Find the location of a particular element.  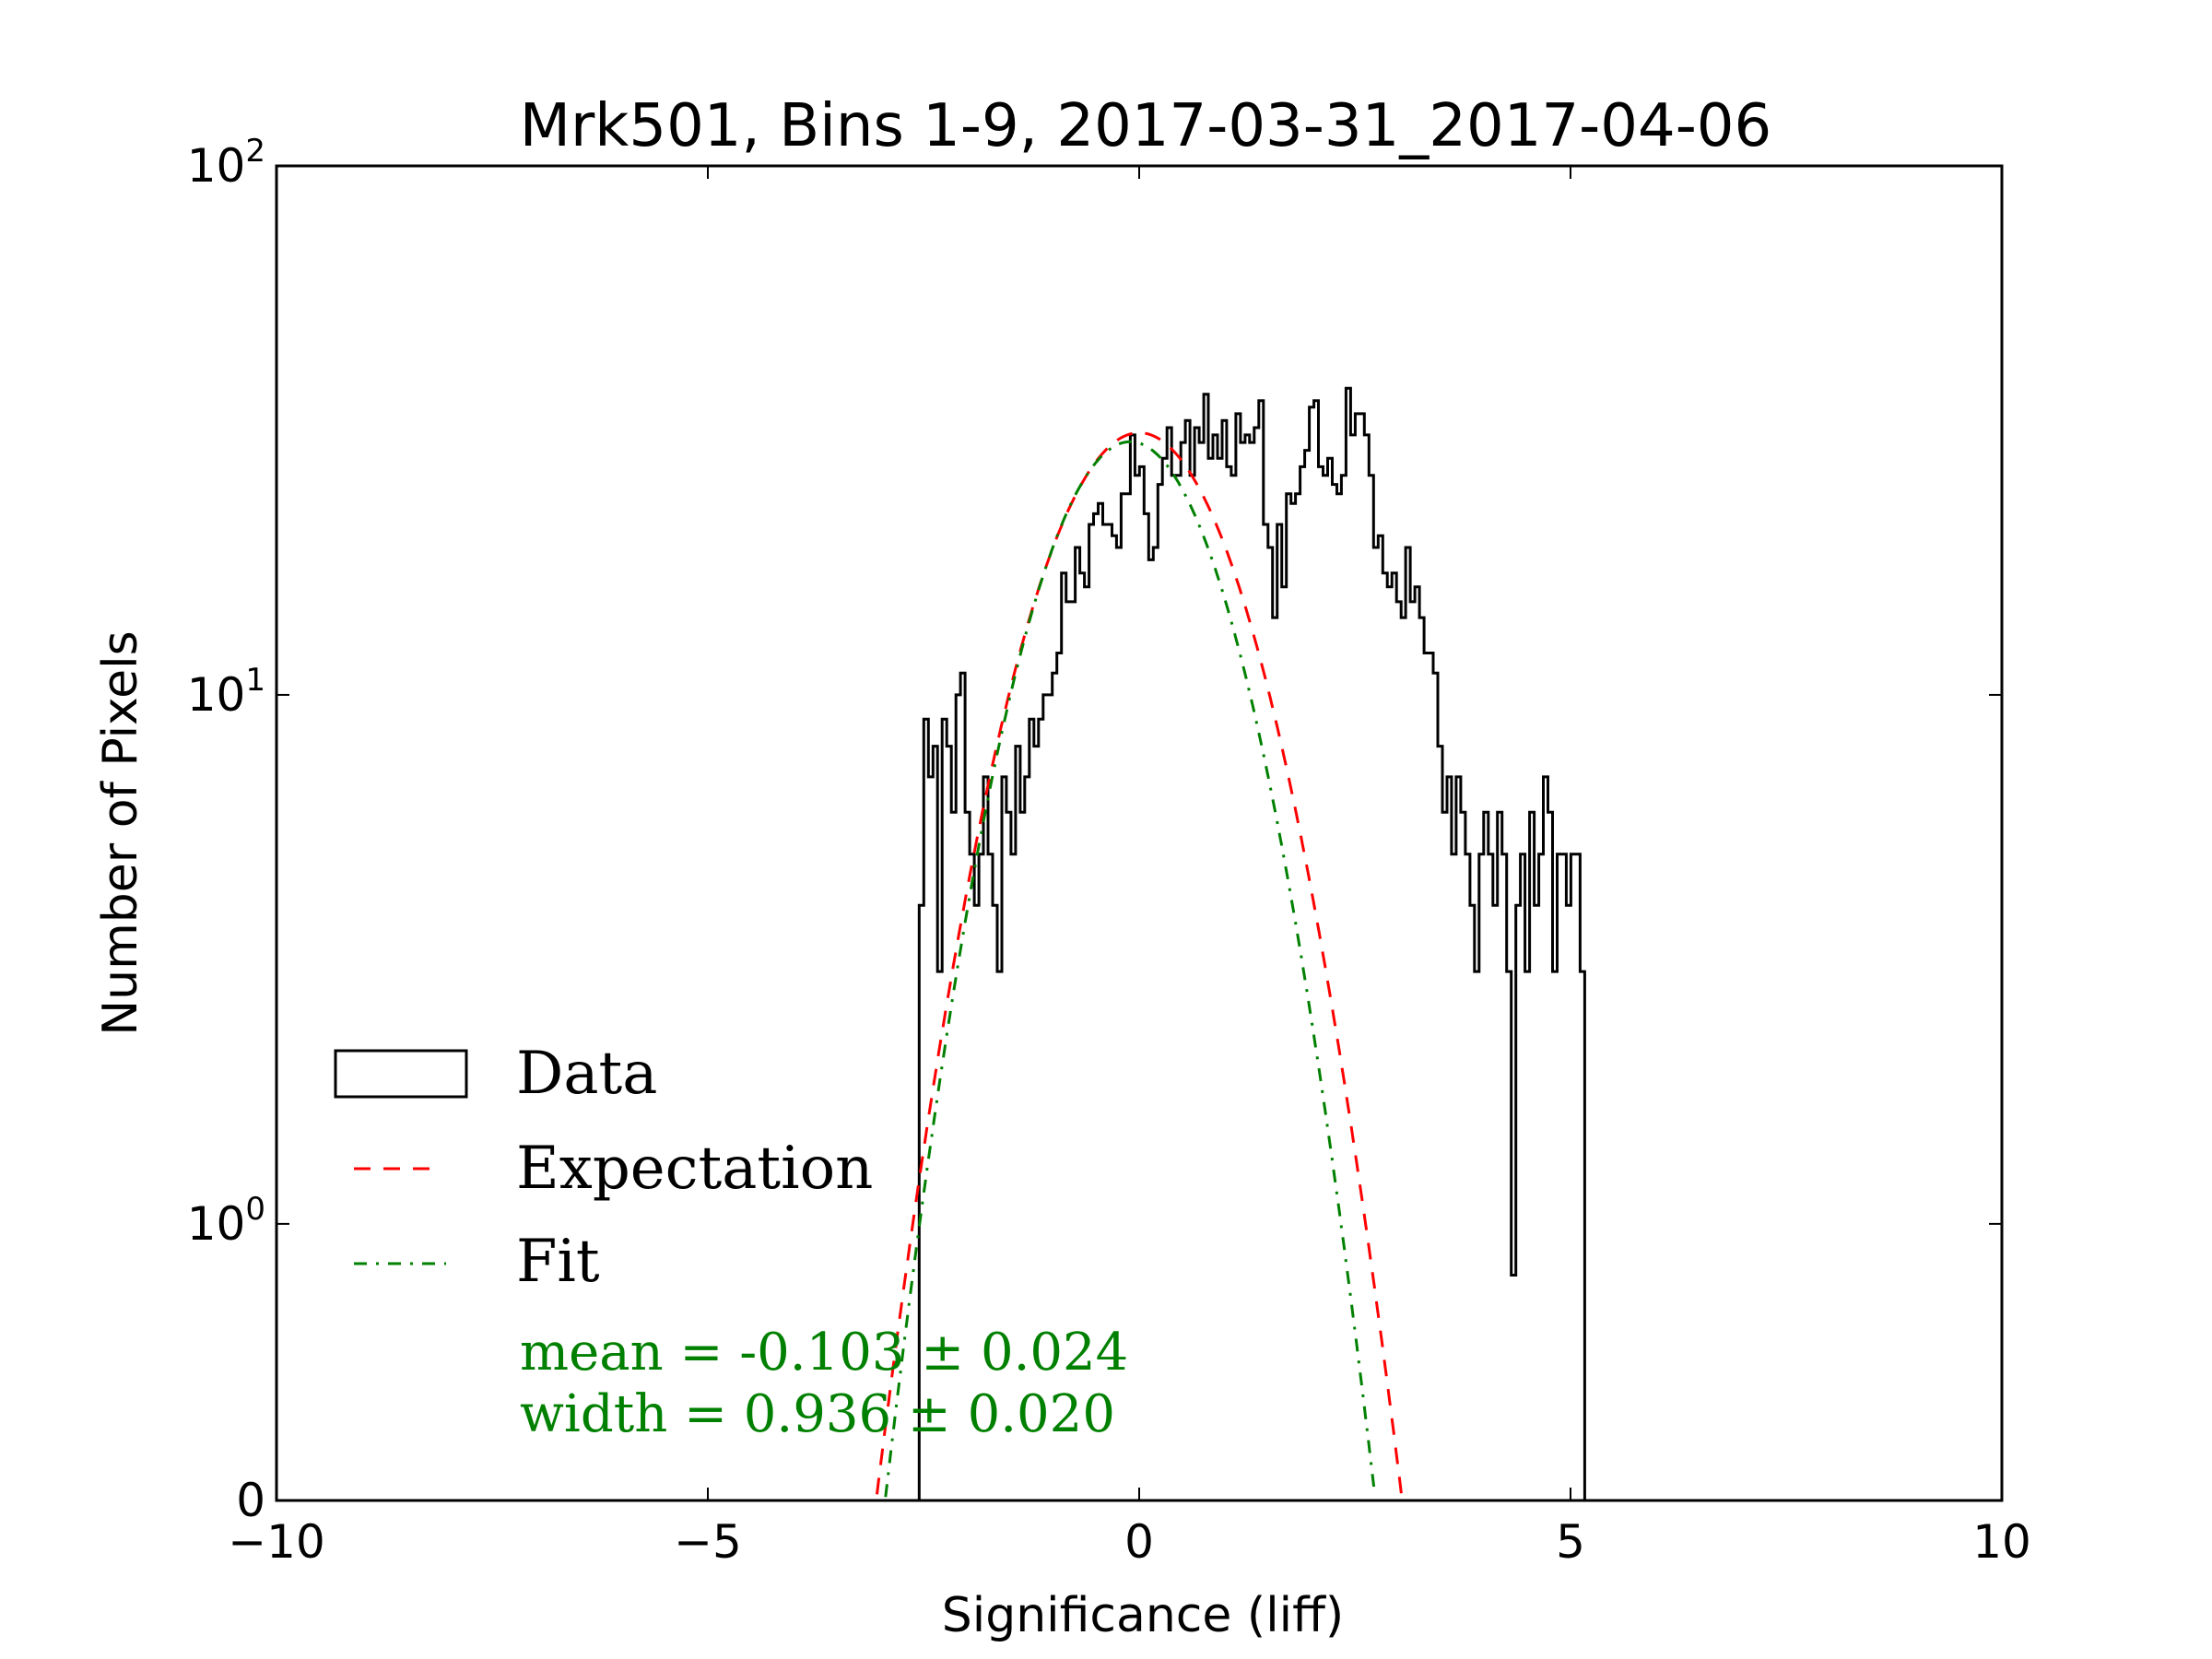

y-tick-exp-1: 1 is located at coordinates (255, 680).